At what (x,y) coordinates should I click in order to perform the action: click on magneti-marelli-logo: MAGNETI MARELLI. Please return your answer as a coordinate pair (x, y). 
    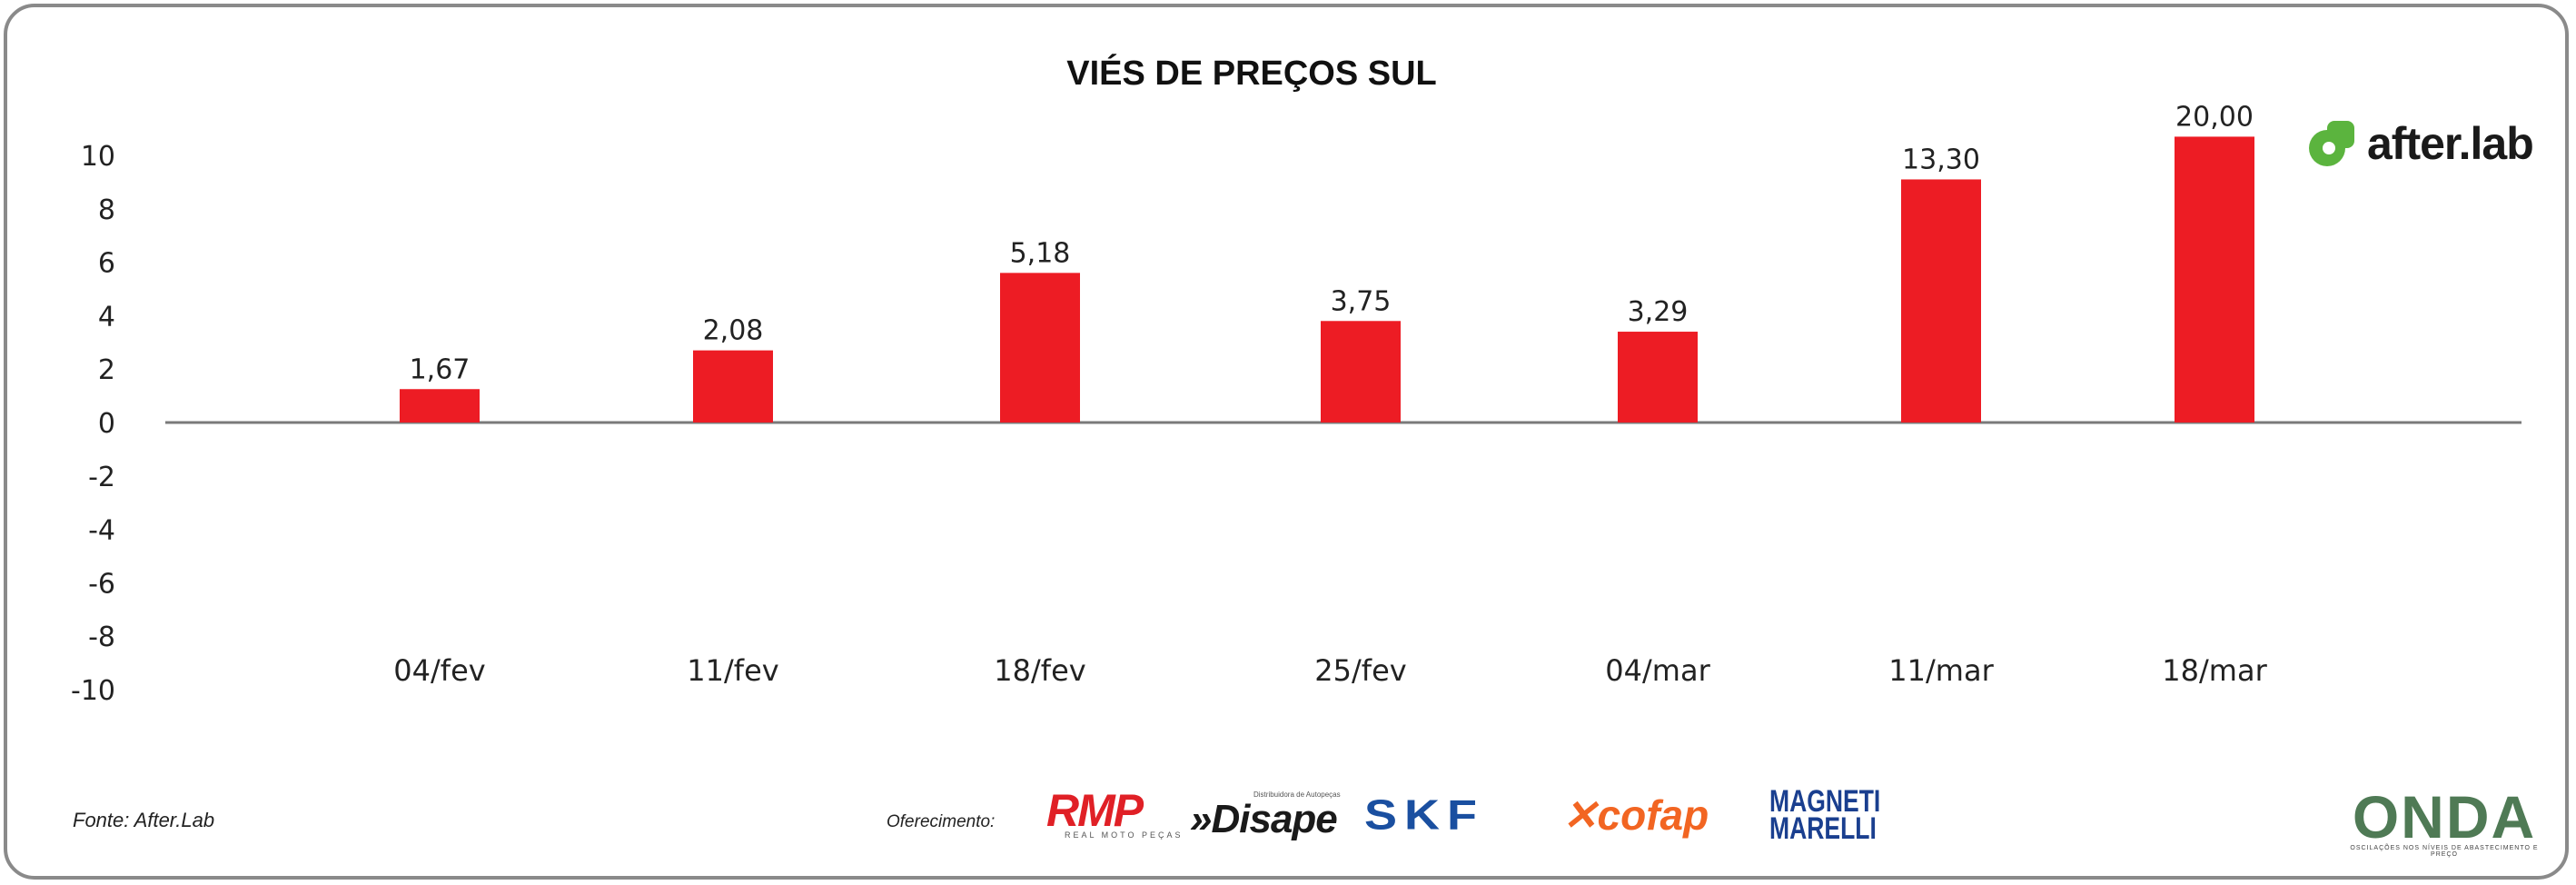
    Looking at the image, I should click on (1840, 815).